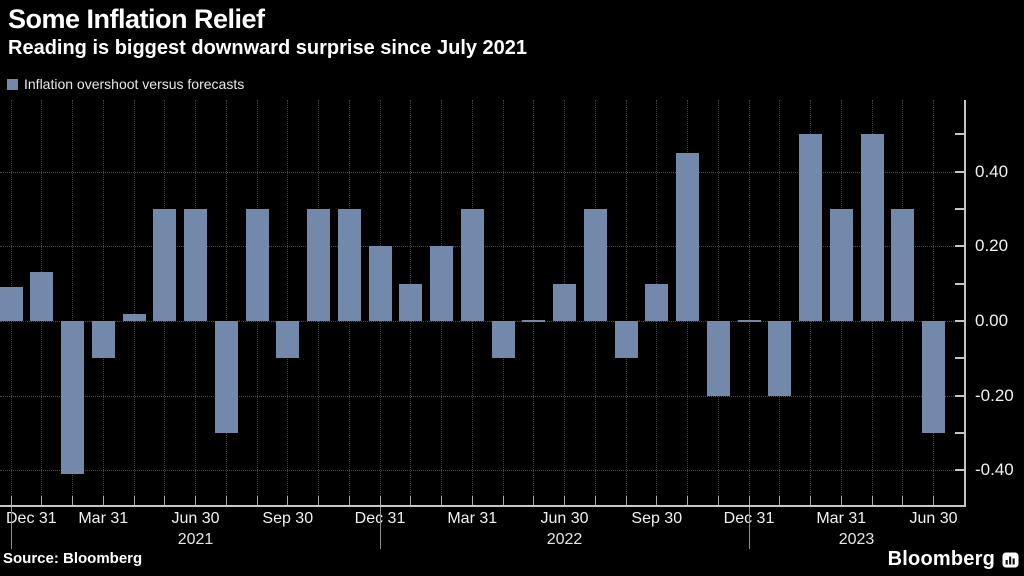 Image resolution: width=1024 pixels, height=576 pixels. Describe the element at coordinates (994, 395) in the screenshot. I see `y-tick-label: -0.20` at that location.